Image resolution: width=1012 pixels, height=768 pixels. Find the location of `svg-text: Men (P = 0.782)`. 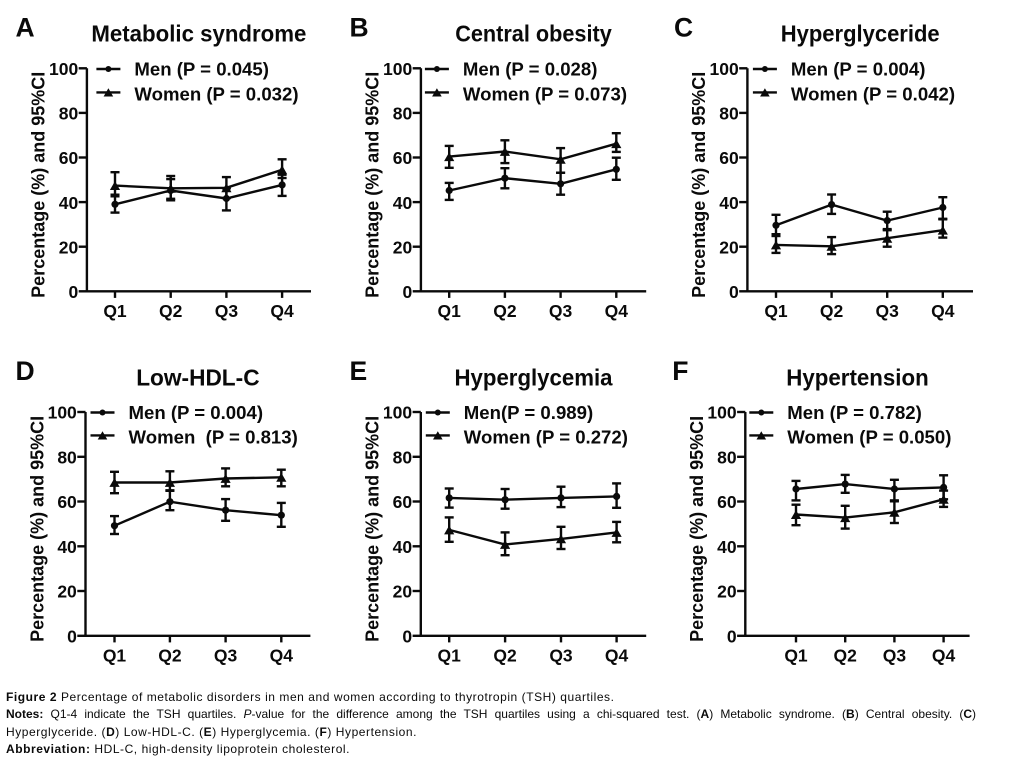

svg-text: Men (P = 0.782) is located at coordinates (854, 412).